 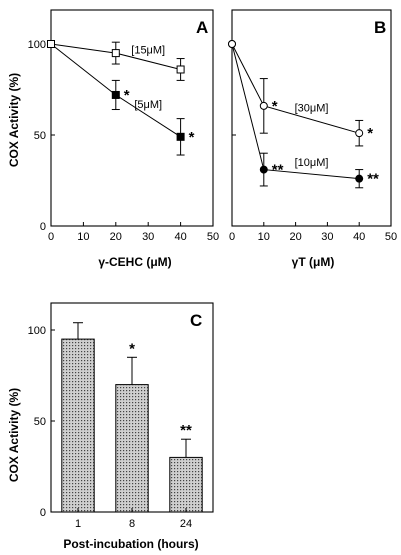 What do you see at coordinates (380, 27) in the screenshot?
I see `panel-b-letter: B` at bounding box center [380, 27].